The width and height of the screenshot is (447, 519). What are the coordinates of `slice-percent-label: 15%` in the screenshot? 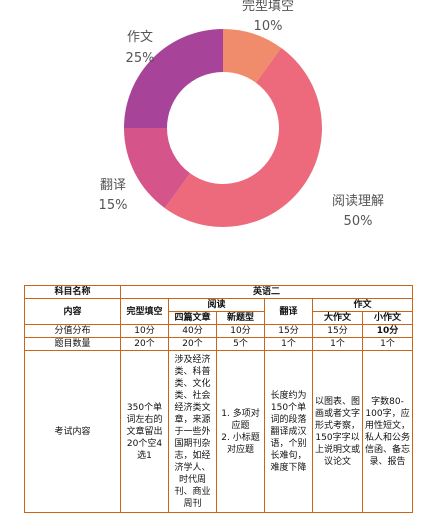 It's located at (113, 205).